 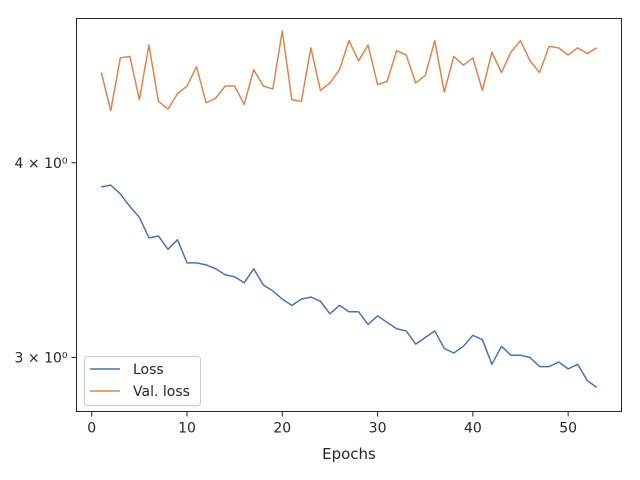 What do you see at coordinates (142, 381) in the screenshot?
I see `legend: Loss Val. loss` at bounding box center [142, 381].